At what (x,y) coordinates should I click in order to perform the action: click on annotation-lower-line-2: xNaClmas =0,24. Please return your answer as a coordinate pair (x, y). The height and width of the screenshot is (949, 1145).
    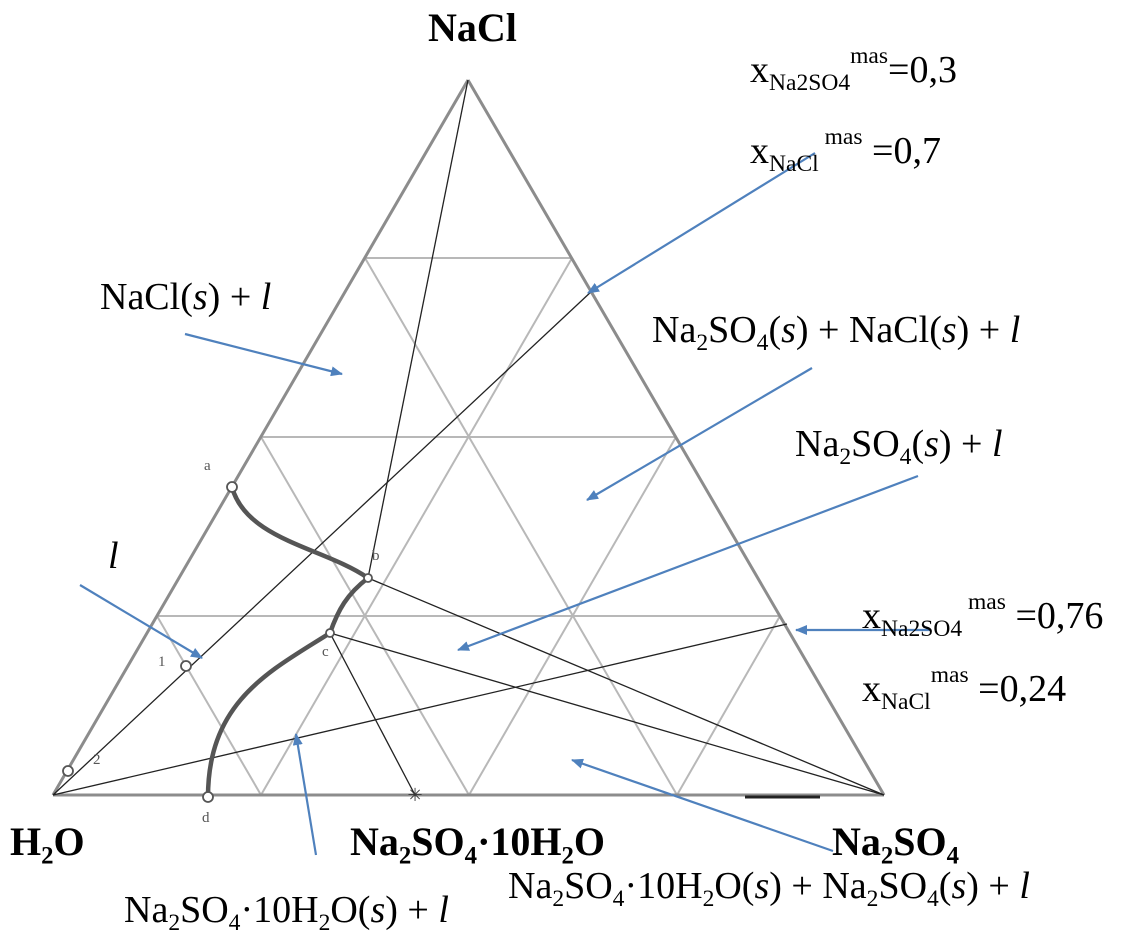
    Looking at the image, I should click on (964, 689).